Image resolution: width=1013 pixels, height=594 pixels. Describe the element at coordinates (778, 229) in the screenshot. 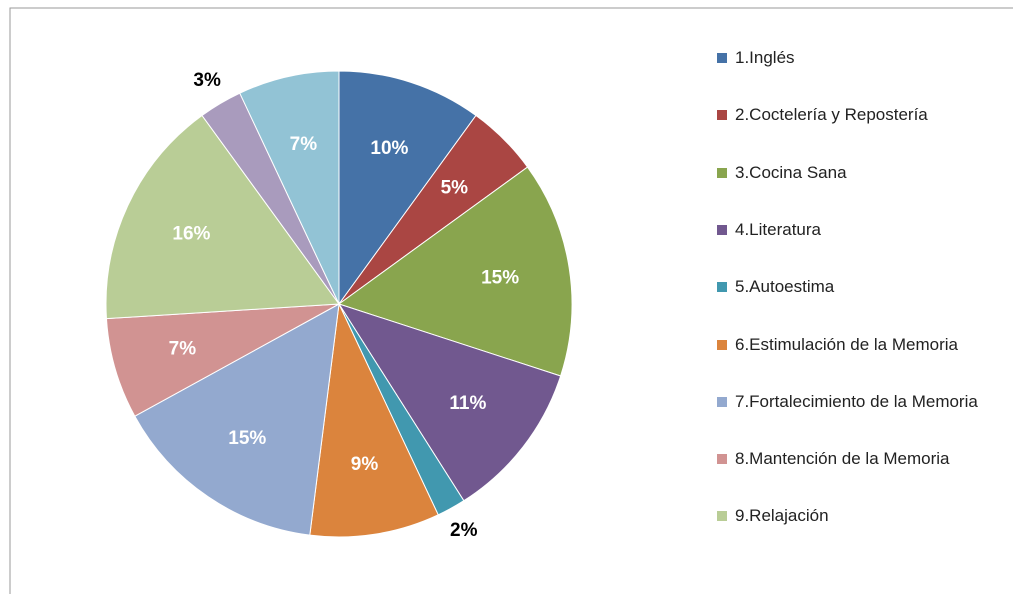

I see `legend-label: 4.Literatura` at that location.